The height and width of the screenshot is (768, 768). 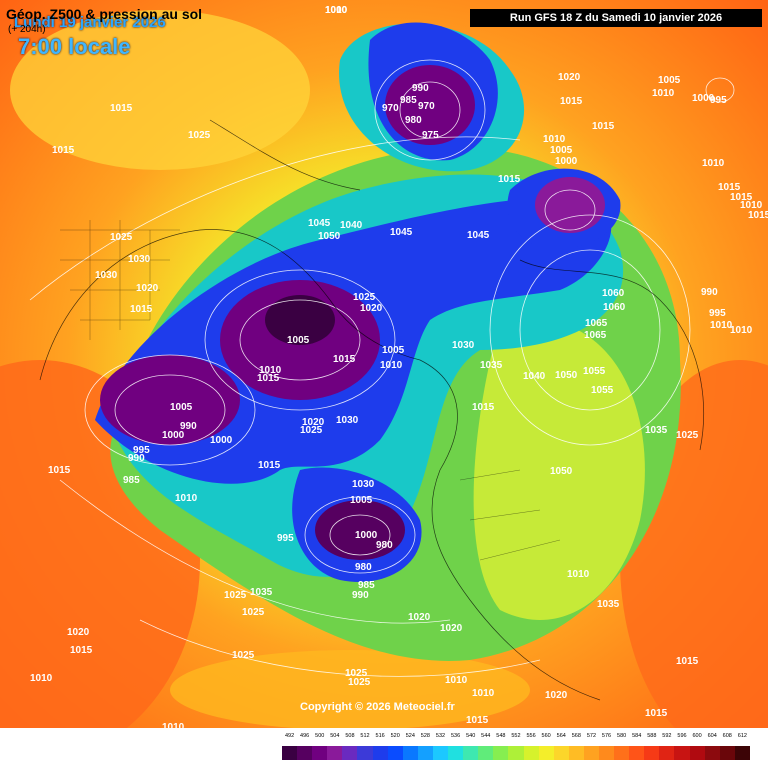 What do you see at coordinates (74, 46) in the screenshot?
I see `forecast-time: 7:00 locale` at bounding box center [74, 46].